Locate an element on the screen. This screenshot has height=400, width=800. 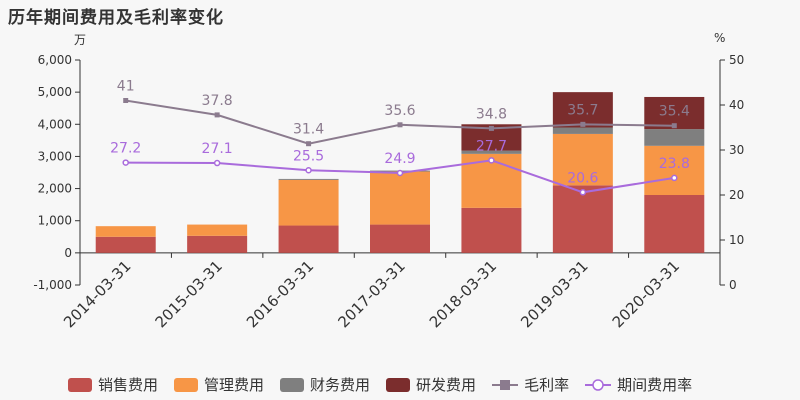
data-label: 35.7 is located at coordinates (582, 110).